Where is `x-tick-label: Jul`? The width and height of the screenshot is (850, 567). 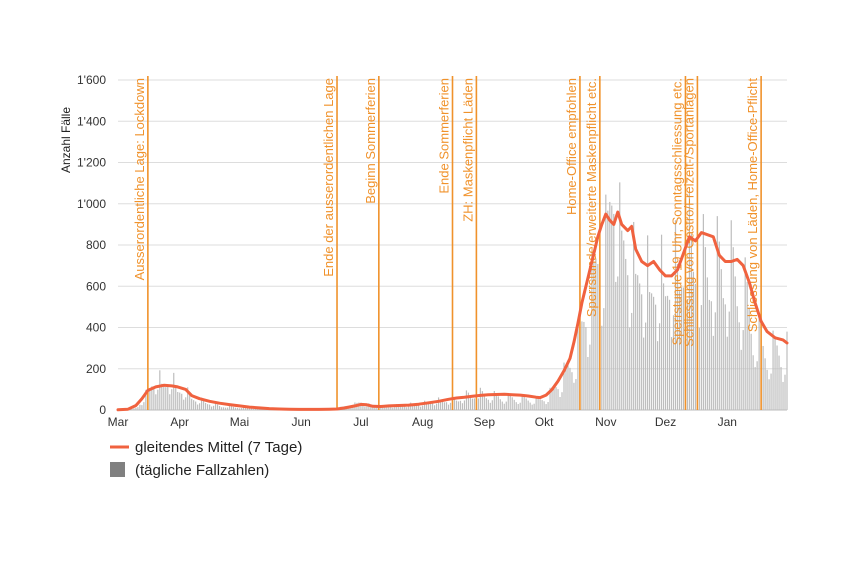 x-tick-label: Jul is located at coordinates (360, 422).